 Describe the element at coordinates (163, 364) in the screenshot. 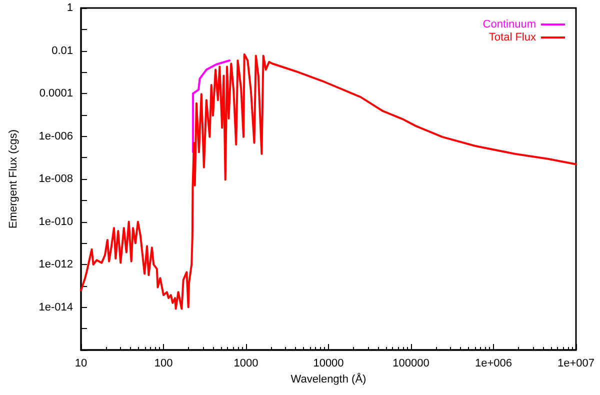

I see `x-tick-label: 100` at that location.